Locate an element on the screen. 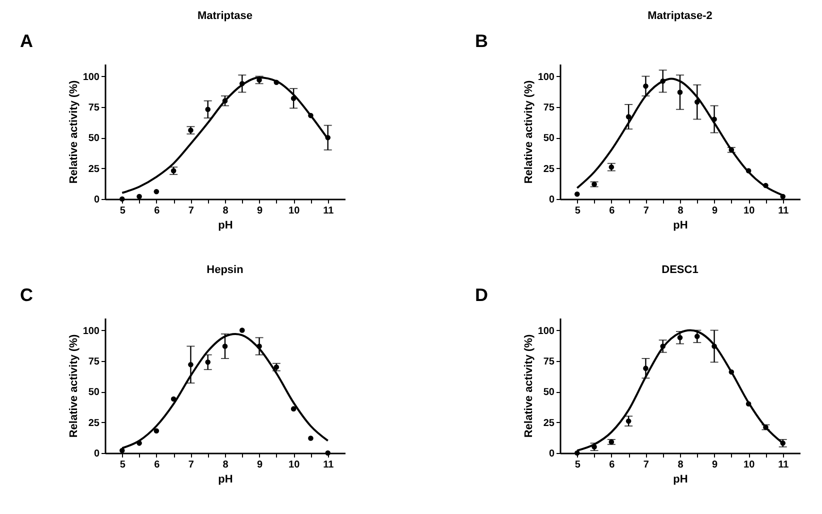  chart-title: DESC1 is located at coordinates (680, 270).